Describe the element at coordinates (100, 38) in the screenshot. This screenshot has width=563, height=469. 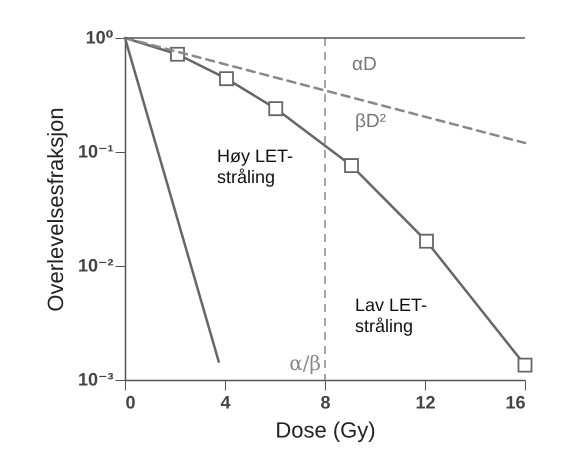
I see `y-tick-label: 10⁰` at that location.